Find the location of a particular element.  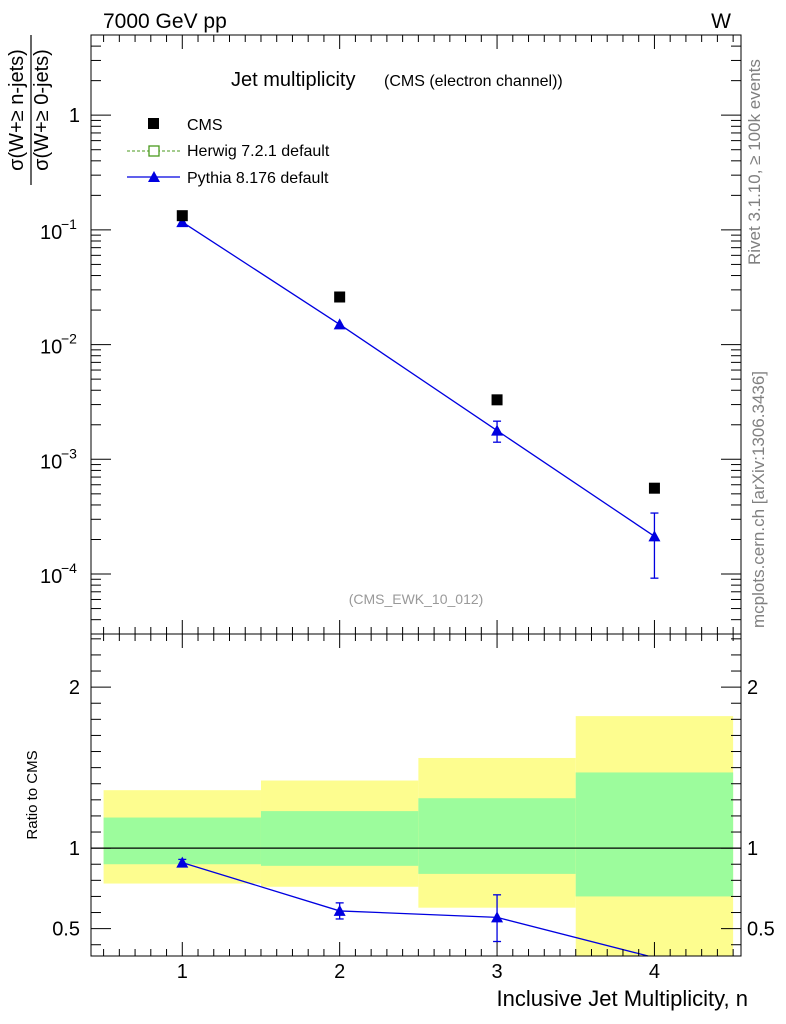

legend-label-herwig: Herwig 7.2.1 default is located at coordinates (258, 151).